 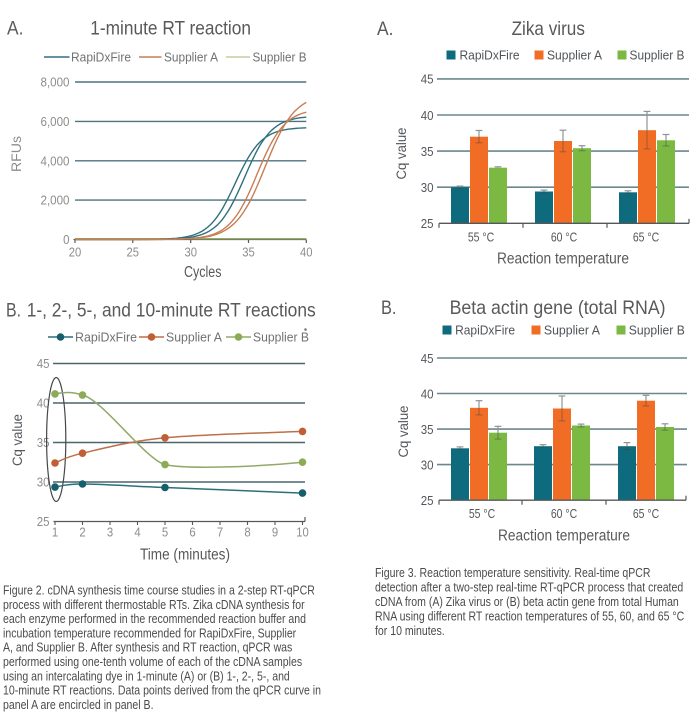 I want to click on svg-text: 8,000, so click(x=55, y=82).